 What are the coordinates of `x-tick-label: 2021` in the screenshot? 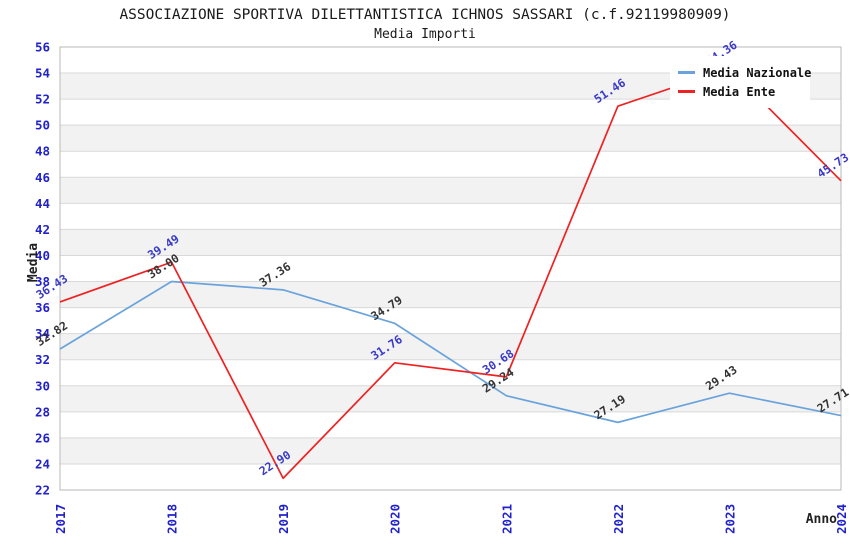 It's located at (506, 519).